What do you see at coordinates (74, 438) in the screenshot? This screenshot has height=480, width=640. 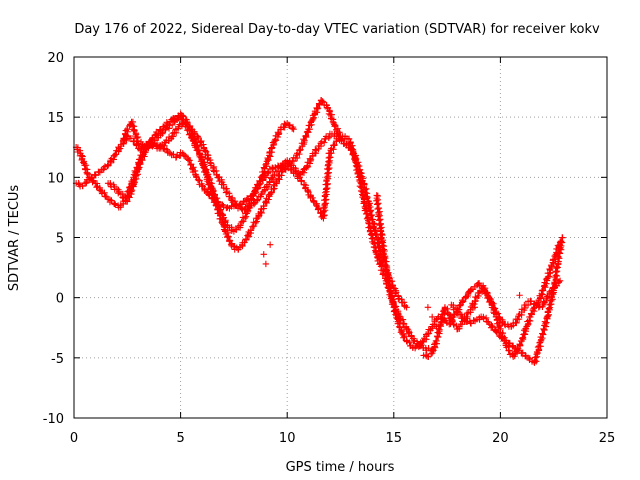 I see `x-tick-label: 0` at bounding box center [74, 438].